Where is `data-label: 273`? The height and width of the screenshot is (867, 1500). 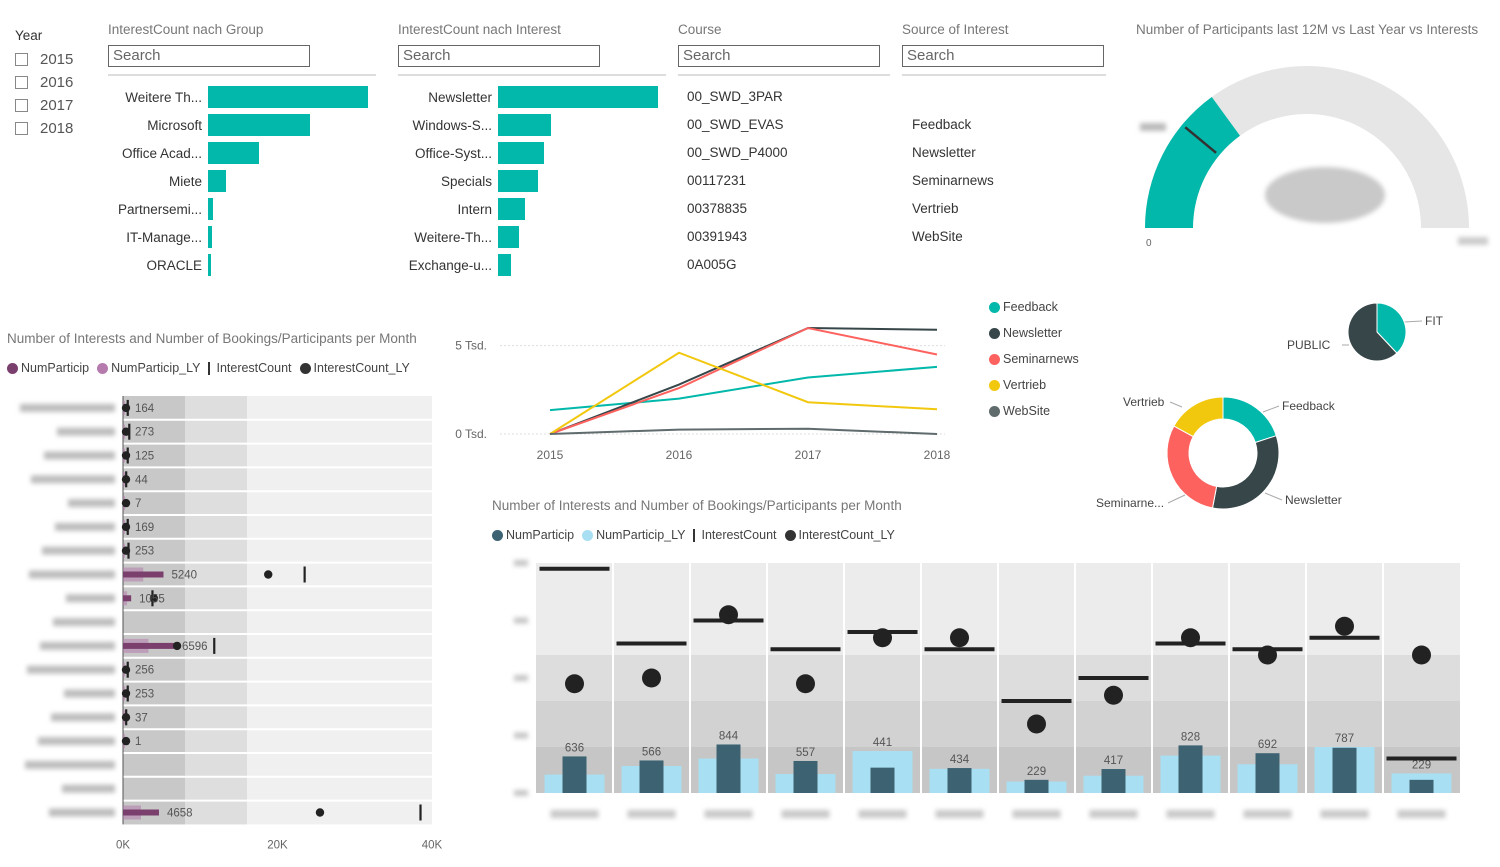
data-label: 273 is located at coordinates (144, 433).